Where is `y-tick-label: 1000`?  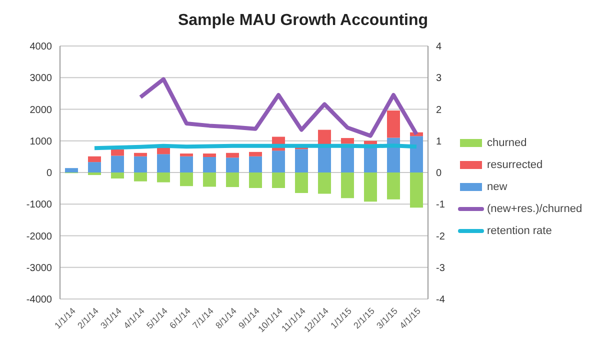
y-tick-label: 1000 is located at coordinates (41, 142).